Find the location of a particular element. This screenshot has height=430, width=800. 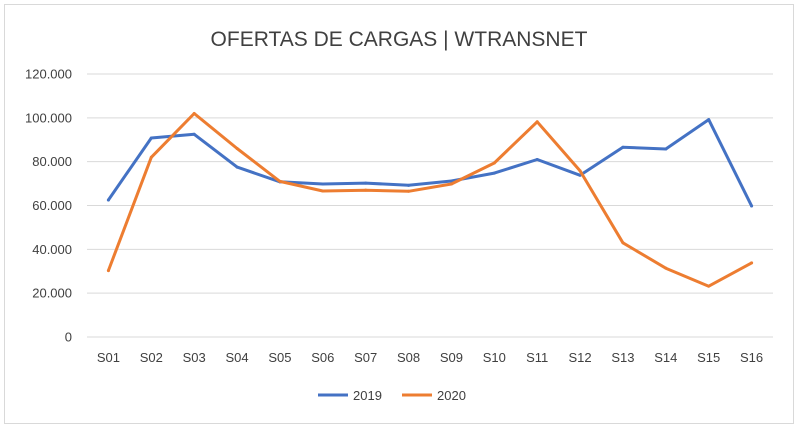

x-tick-label: S05 is located at coordinates (279, 357).